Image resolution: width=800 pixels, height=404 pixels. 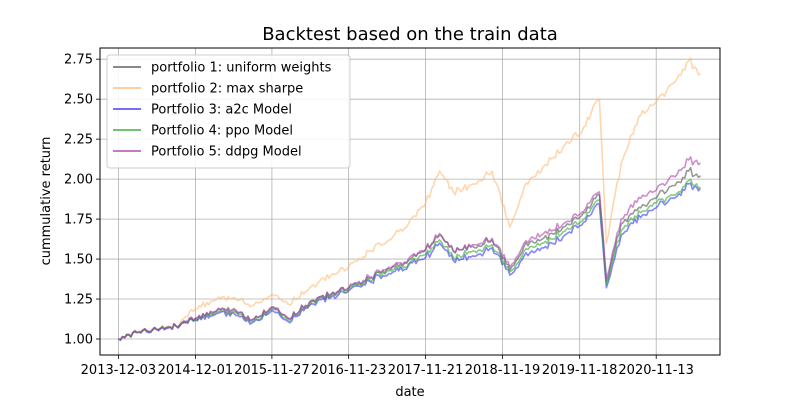 I want to click on y-tick-label: 1.25, so click(x=78, y=300).